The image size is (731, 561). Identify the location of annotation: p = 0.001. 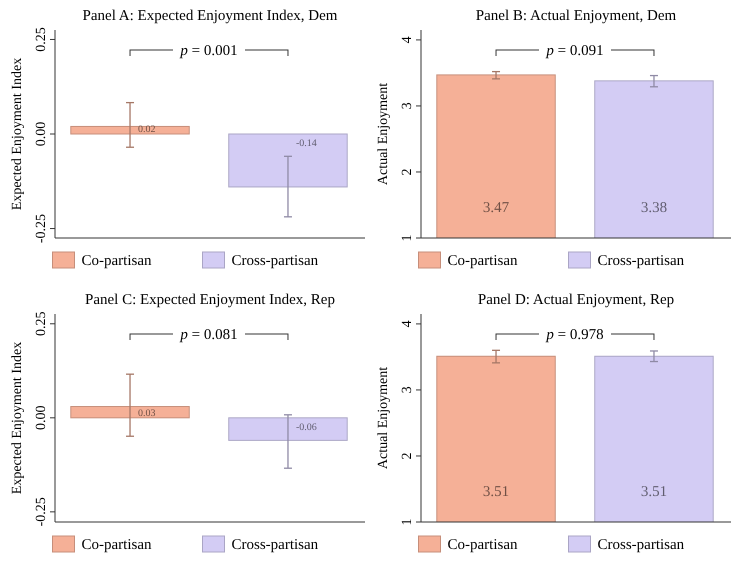
(208, 51).